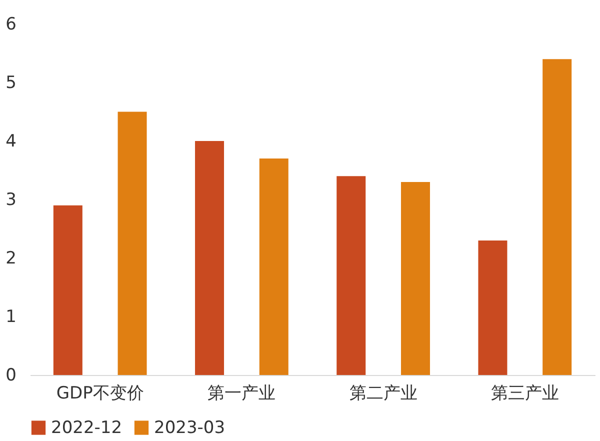 The height and width of the screenshot is (441, 600). What do you see at coordinates (11, 83) in the screenshot?
I see `y-tick-label: 5` at bounding box center [11, 83].